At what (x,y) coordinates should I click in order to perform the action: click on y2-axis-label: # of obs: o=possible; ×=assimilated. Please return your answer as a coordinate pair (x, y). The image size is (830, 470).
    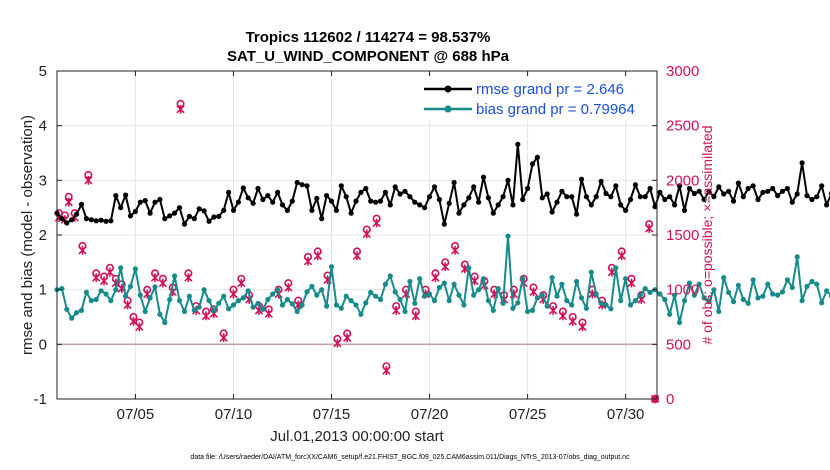
    Looking at the image, I should click on (707, 234).